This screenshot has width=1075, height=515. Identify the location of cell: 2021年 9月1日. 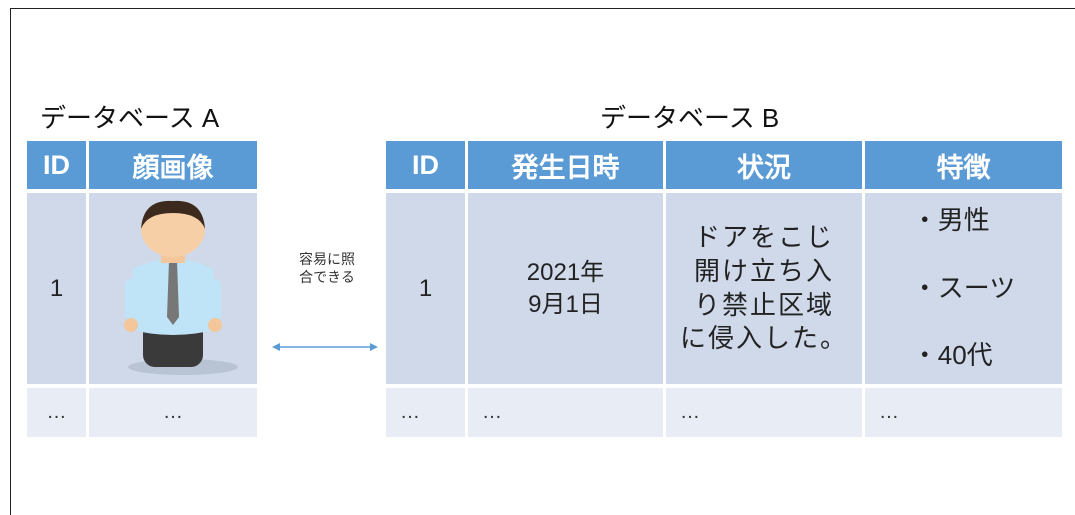
(565, 288).